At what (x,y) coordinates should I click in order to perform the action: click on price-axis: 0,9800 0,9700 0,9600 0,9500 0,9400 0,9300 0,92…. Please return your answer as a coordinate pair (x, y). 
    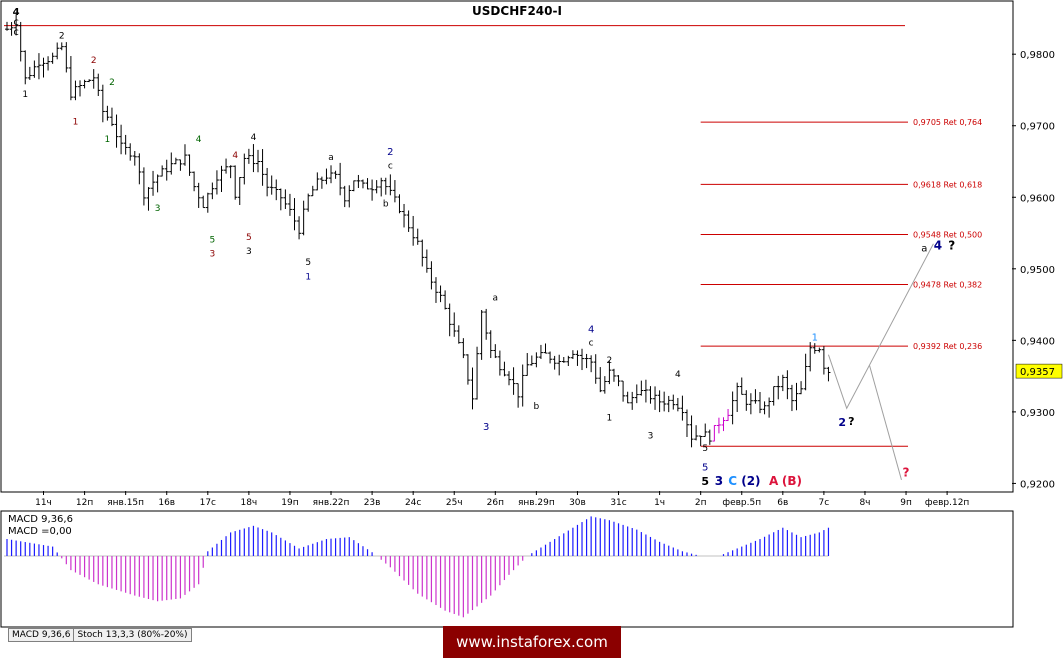
    Looking at the image, I should click on (1033, 270).